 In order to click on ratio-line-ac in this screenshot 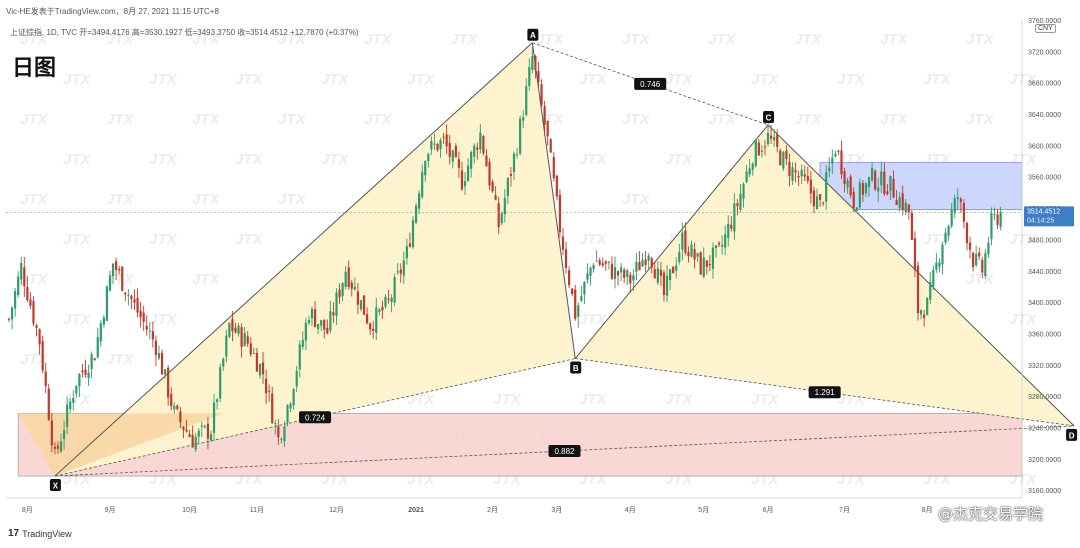, I will do `click(650, 84)`.